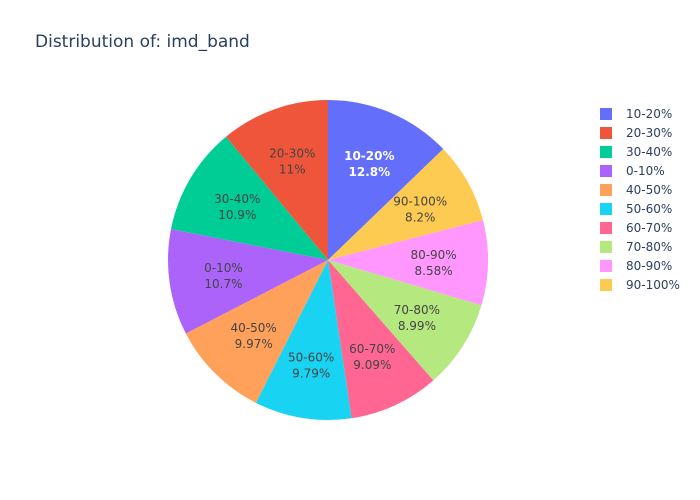  What do you see at coordinates (248, 281) in the screenshot?
I see `pie-slice-0-10%` at bounding box center [248, 281].